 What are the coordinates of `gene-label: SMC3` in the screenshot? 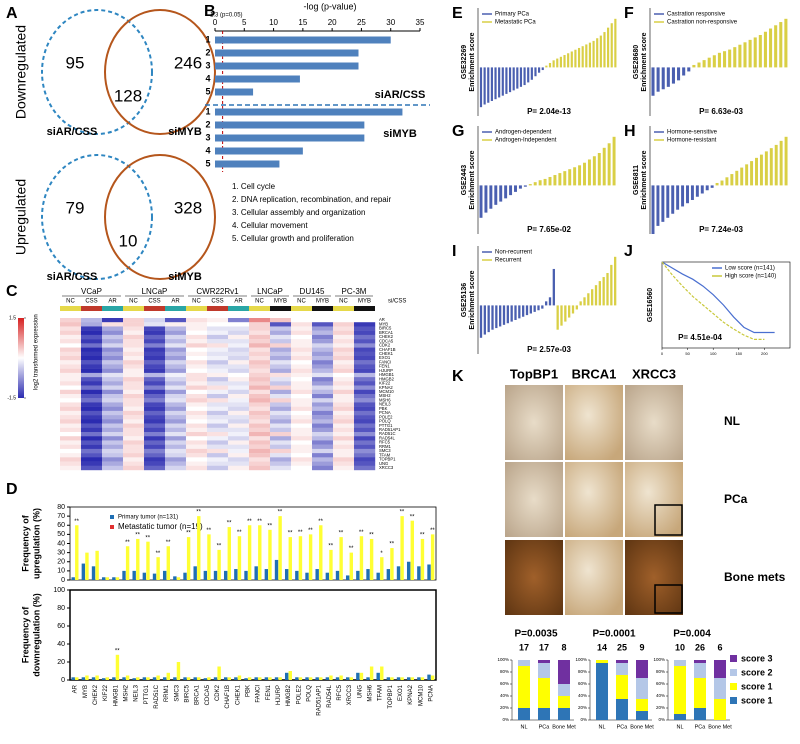 It's located at (385, 450).